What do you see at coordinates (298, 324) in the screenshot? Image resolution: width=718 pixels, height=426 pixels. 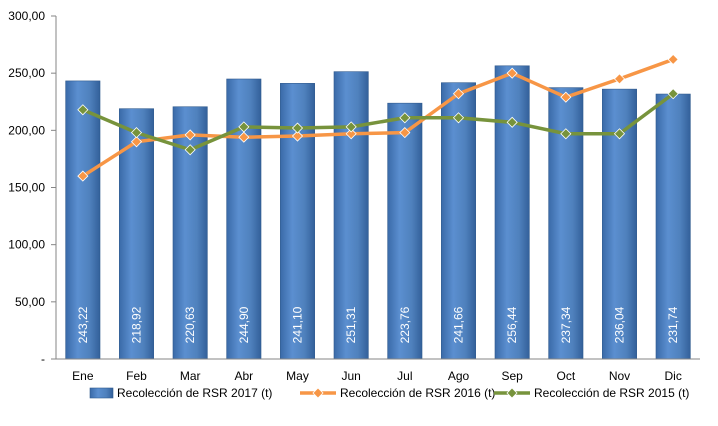 I see `bar-data-label: 241,10` at bounding box center [298, 324].